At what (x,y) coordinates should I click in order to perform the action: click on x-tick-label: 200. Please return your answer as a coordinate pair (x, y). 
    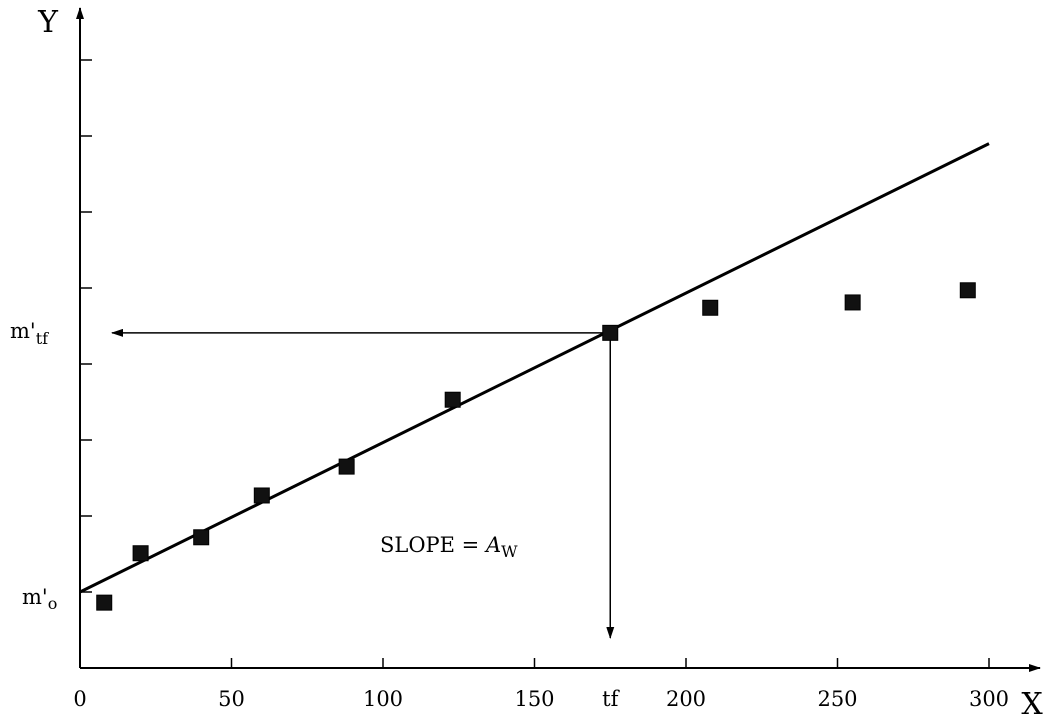
    Looking at the image, I should click on (686, 699).